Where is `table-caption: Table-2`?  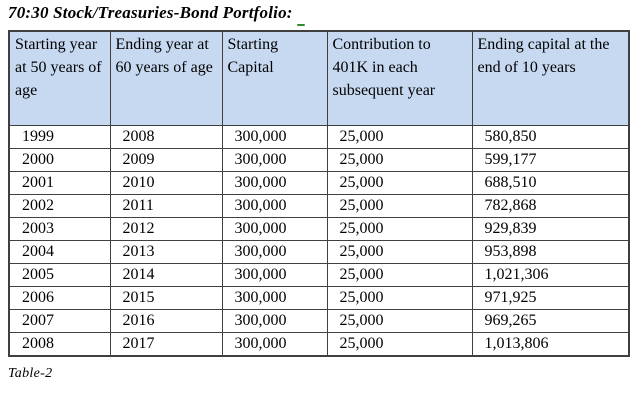 table-caption: Table-2 is located at coordinates (30, 373).